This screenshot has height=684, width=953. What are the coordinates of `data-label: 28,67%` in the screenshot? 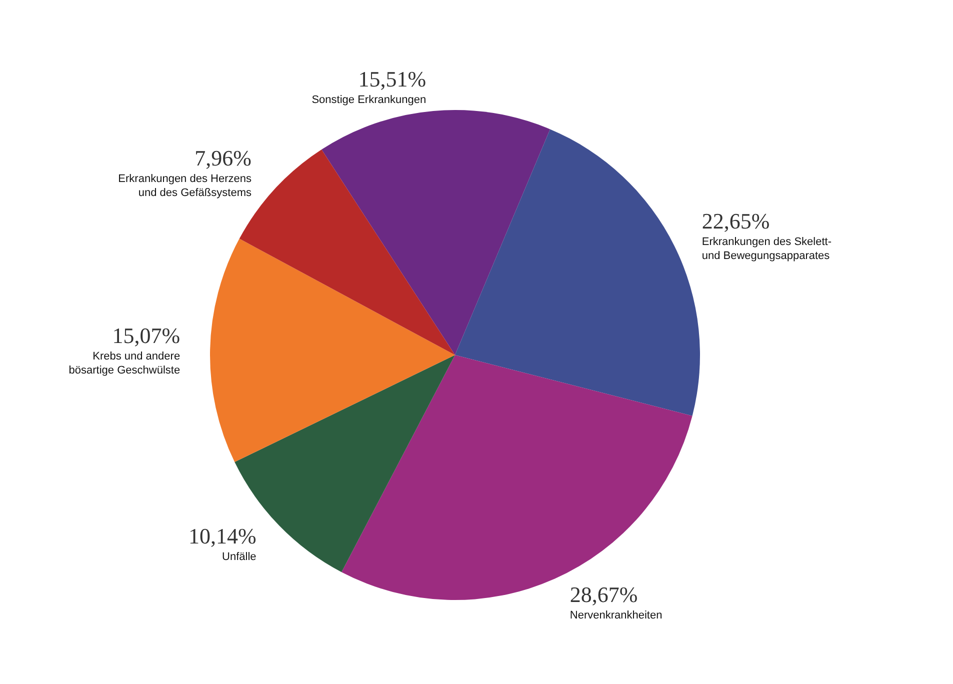 It's located at (604, 595).